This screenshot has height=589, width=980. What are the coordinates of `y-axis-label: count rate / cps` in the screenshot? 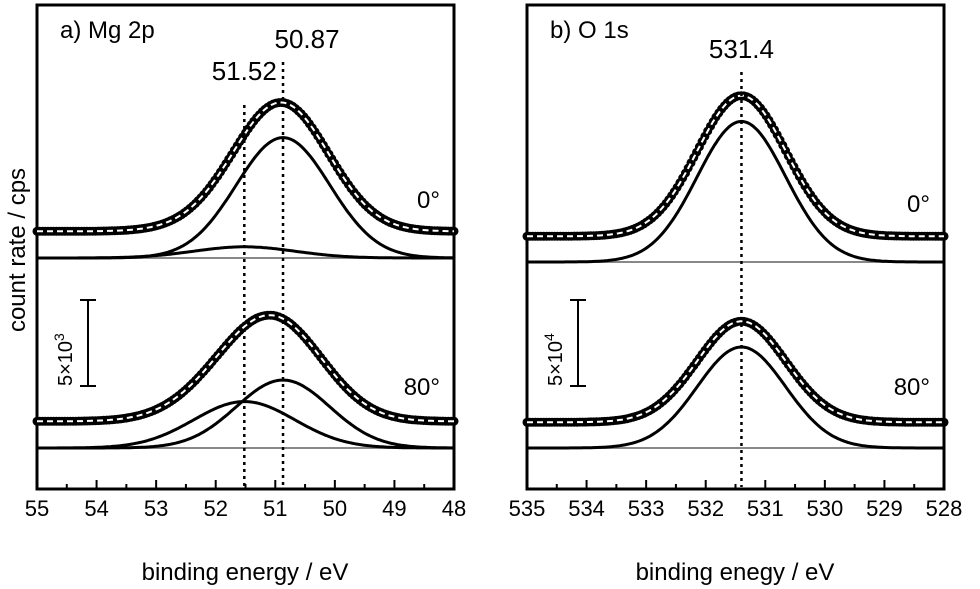 It's located at (17, 250).